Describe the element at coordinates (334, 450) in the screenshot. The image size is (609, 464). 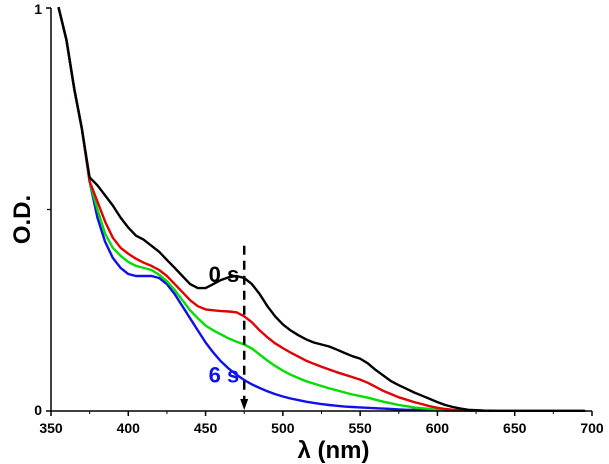
I see `x-axis-title: λ (nm)` at that location.